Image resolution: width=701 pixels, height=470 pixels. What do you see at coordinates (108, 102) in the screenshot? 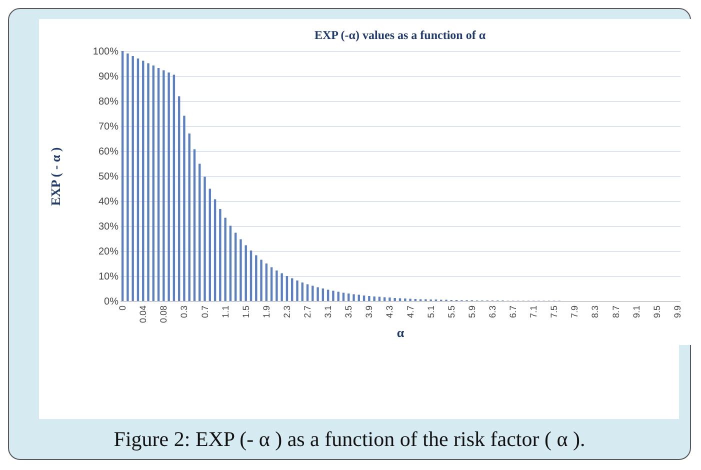
I see `y-tick-label: 80%` at bounding box center [108, 102].